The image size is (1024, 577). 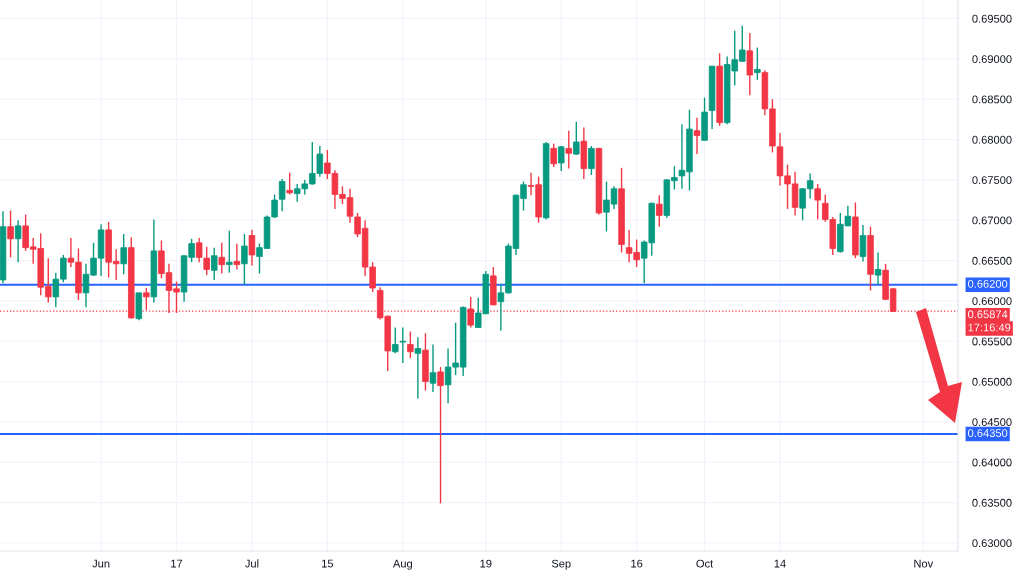 I want to click on y-tick-label: 0.63500, so click(x=992, y=502).